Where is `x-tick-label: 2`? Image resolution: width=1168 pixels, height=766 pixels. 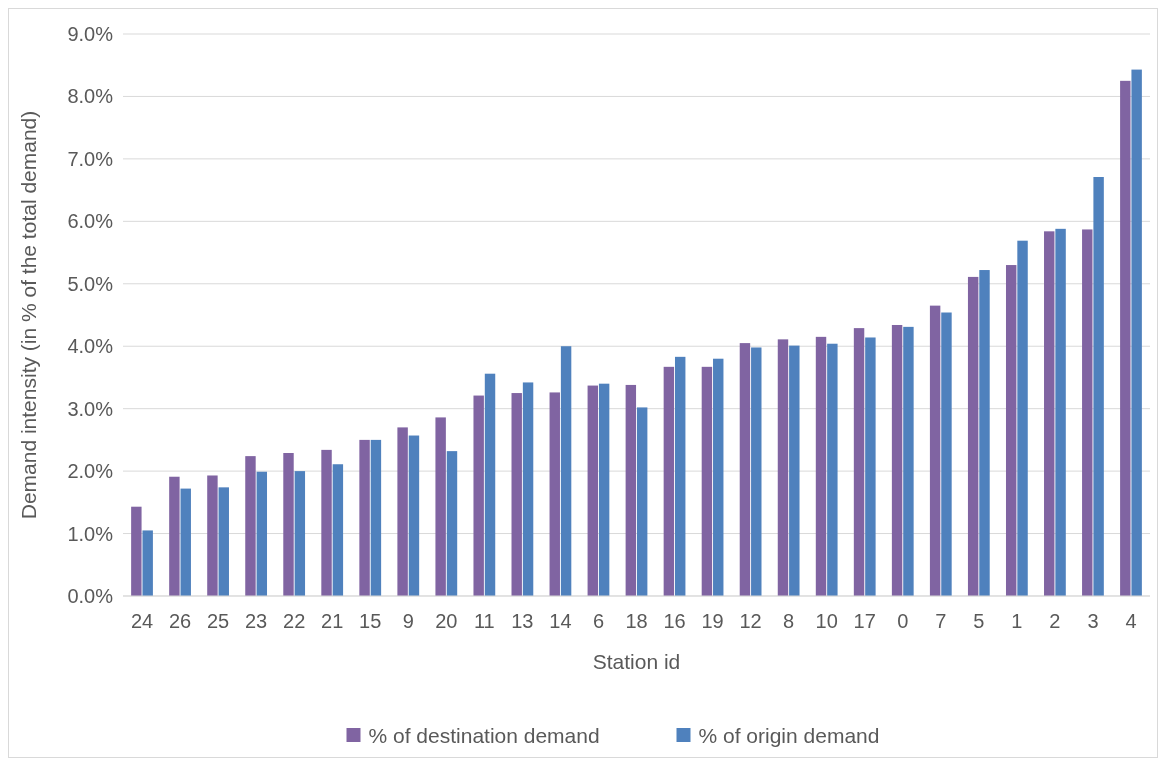
x-tick-label: 2 is located at coordinates (1055, 621).